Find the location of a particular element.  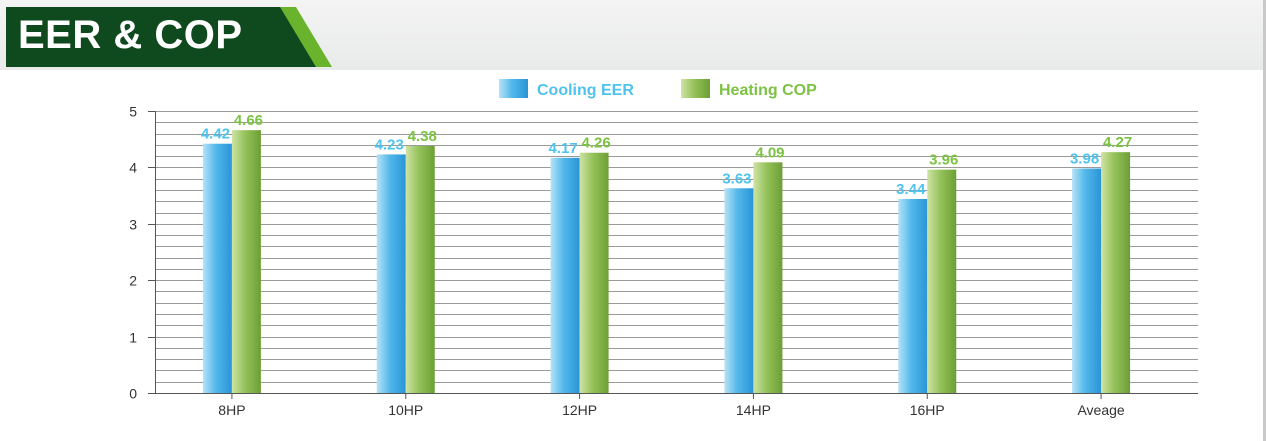

page-title: EER & COP is located at coordinates (130, 35).